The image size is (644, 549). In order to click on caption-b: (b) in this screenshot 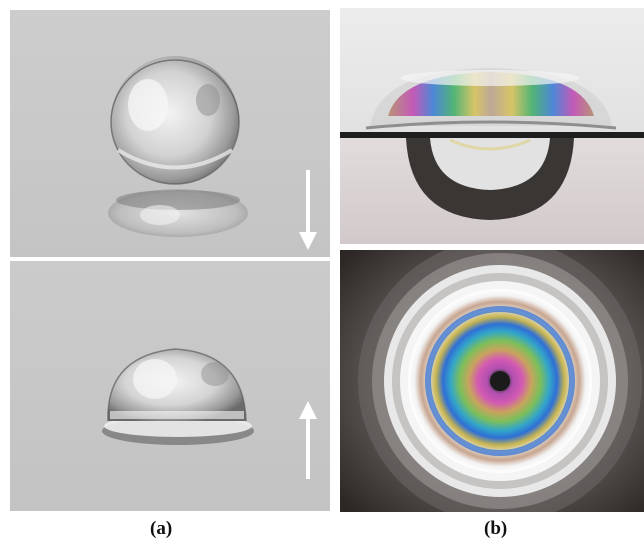, I will do `click(496, 528)`.